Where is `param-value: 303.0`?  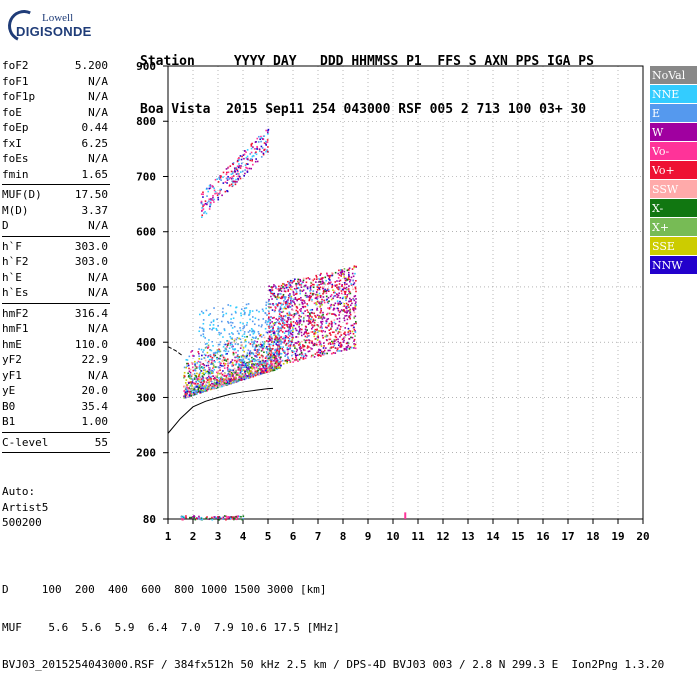
param-value: 303.0 is located at coordinates (91, 261).